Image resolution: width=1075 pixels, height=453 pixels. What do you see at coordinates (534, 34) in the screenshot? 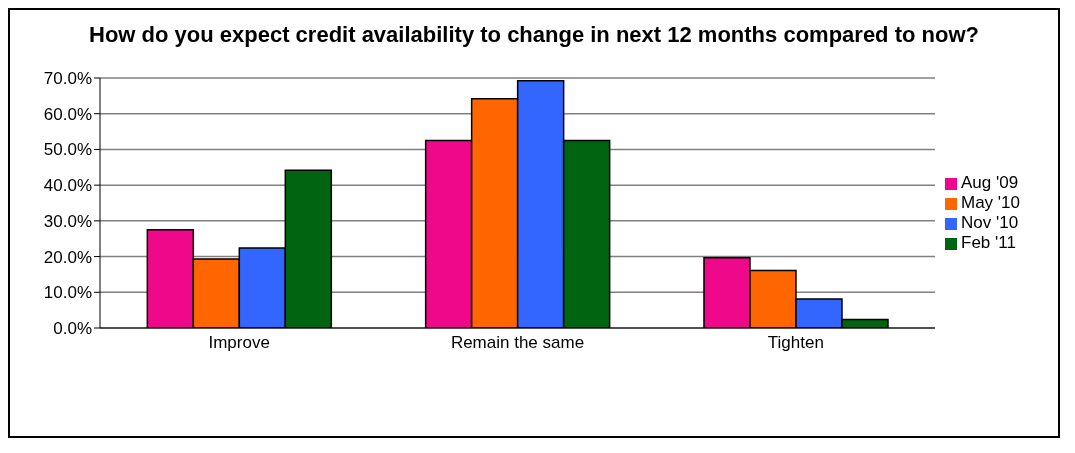
I see `chart-title: How do you expect credit availability to change in next 12 months compared to now?` at bounding box center [534, 34].